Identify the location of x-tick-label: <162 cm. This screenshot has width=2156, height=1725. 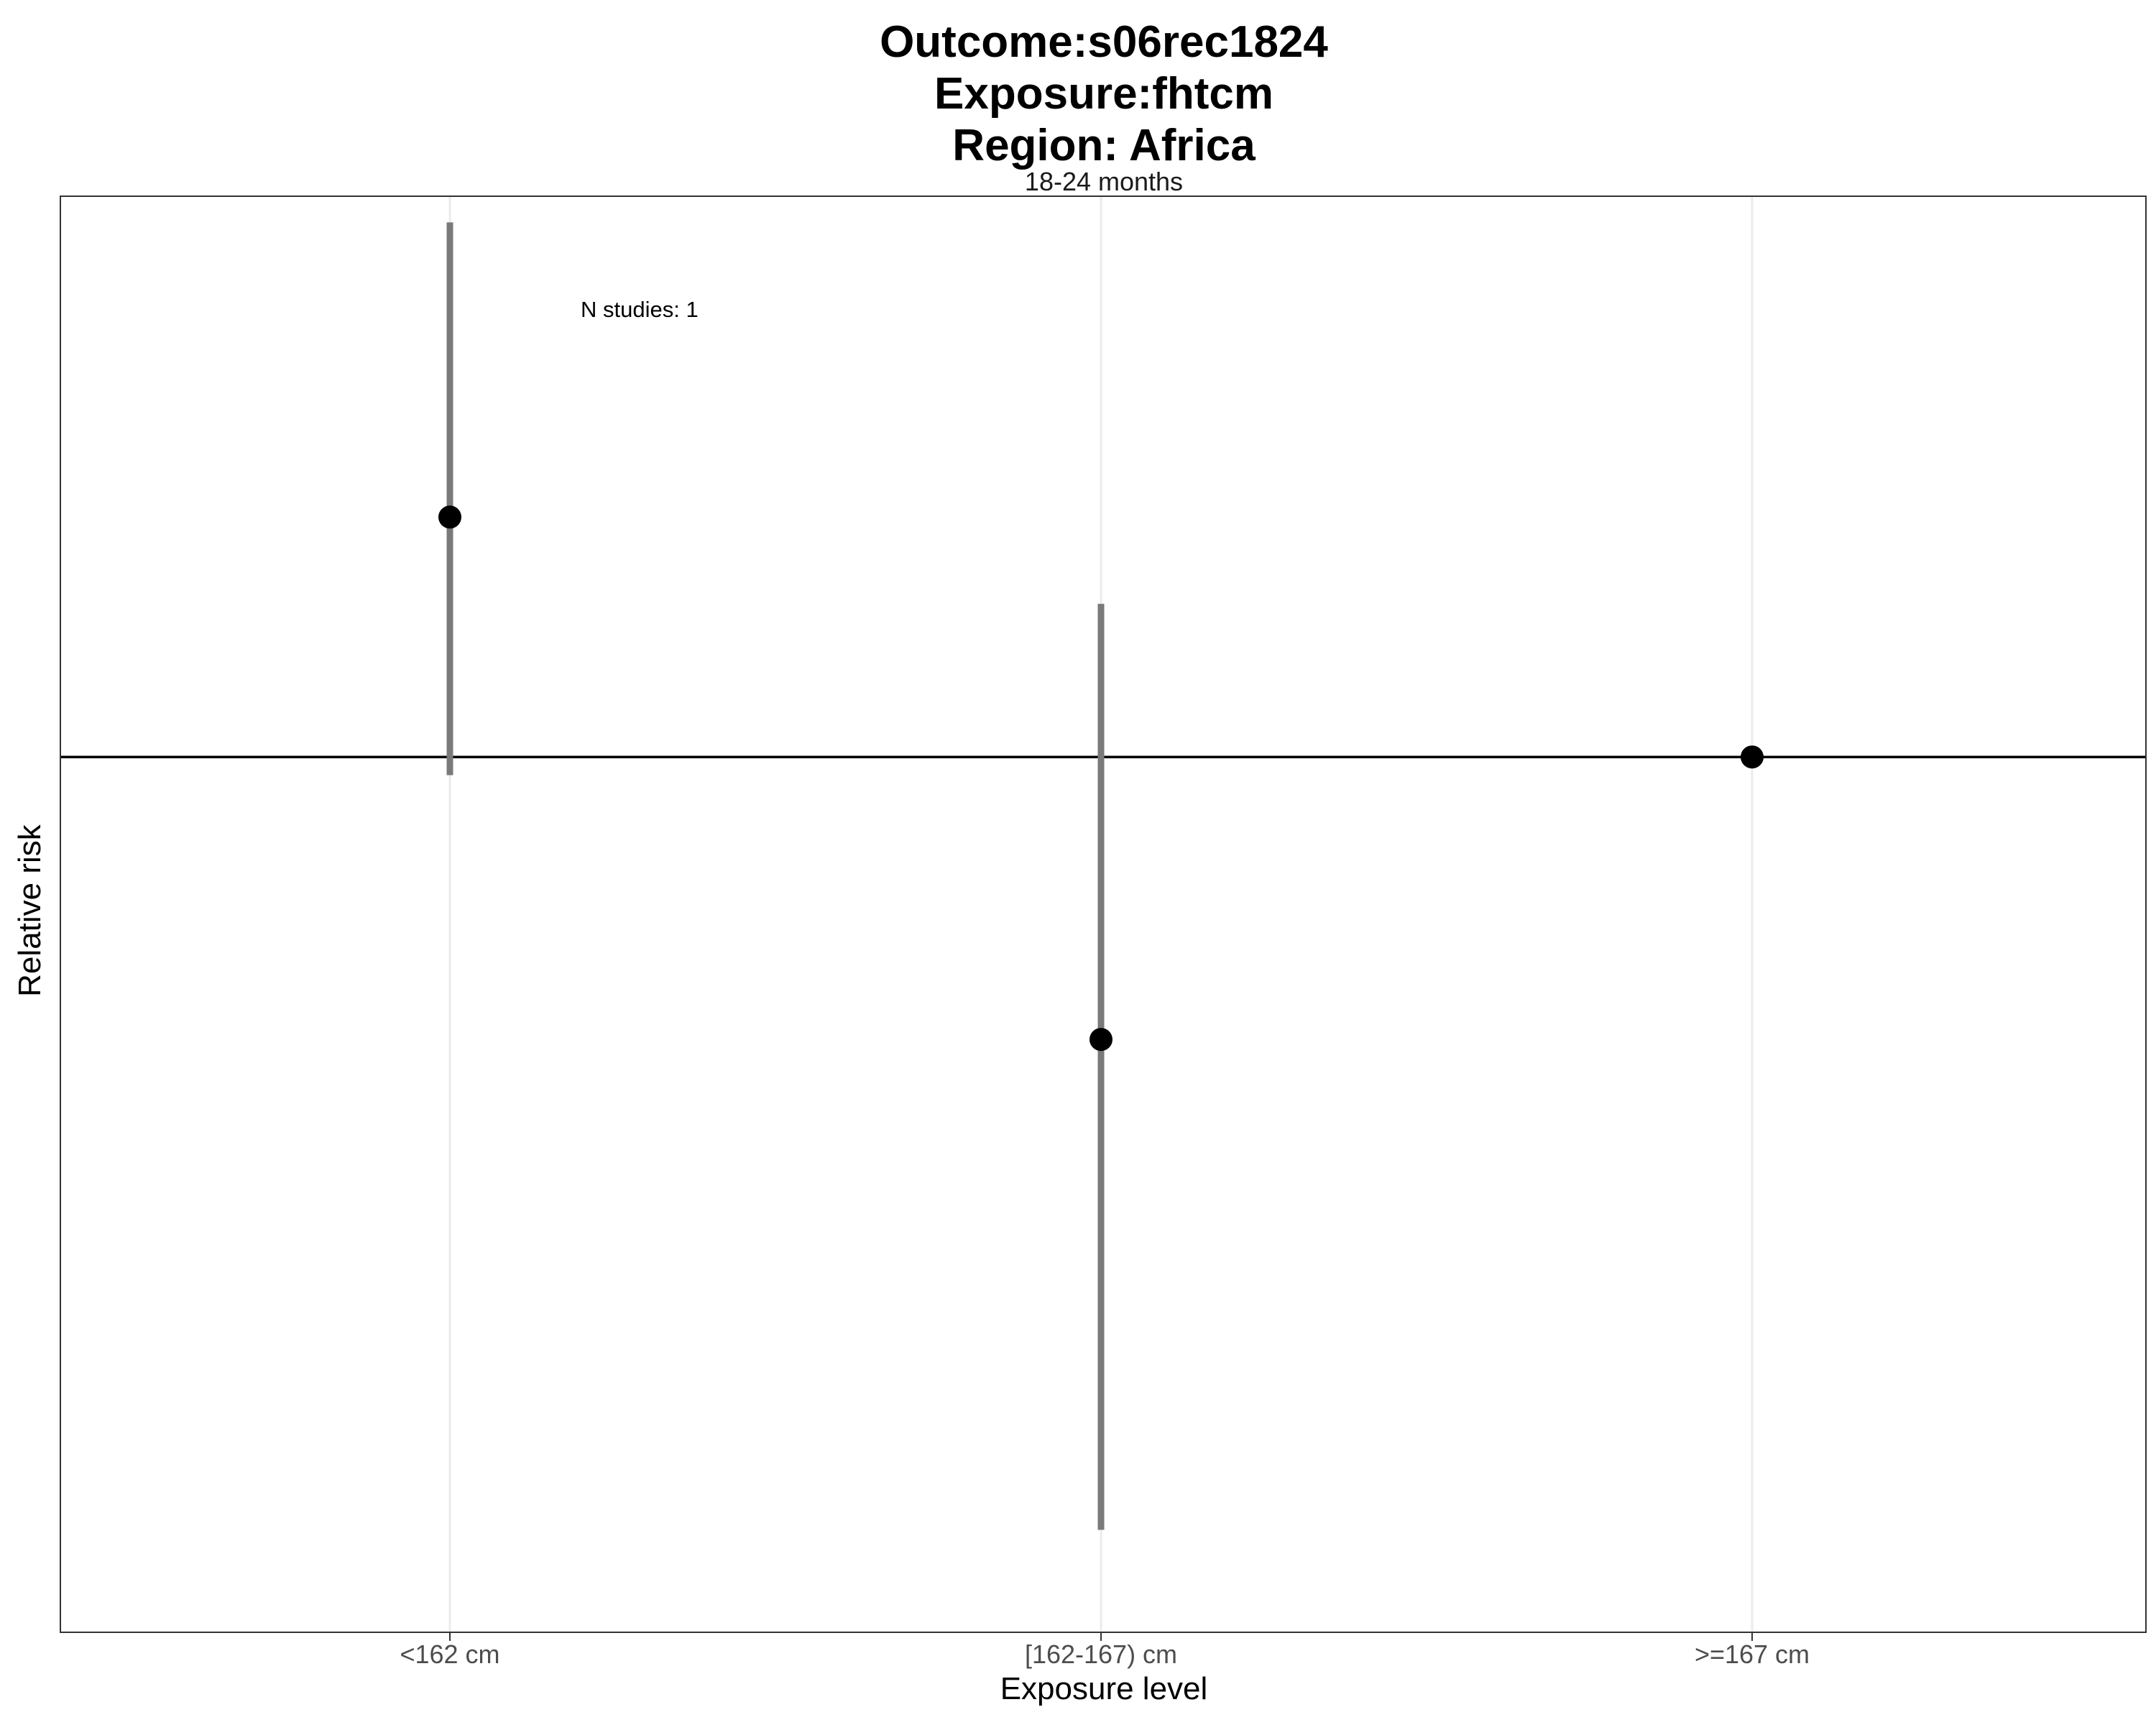
(450, 1654).